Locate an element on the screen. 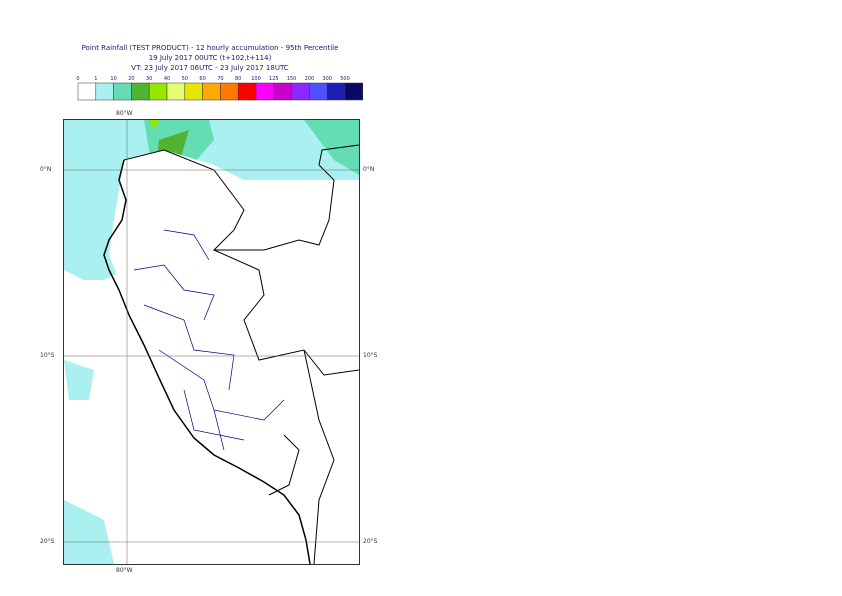 Image resolution: width=842 pixels, height=596 pixels. lat-label-0-right: 0°N is located at coordinates (369, 169).